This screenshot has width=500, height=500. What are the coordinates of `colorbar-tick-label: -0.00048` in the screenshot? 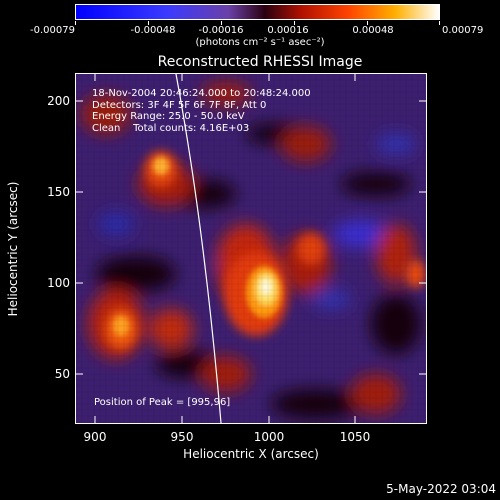 It's located at (153, 30).